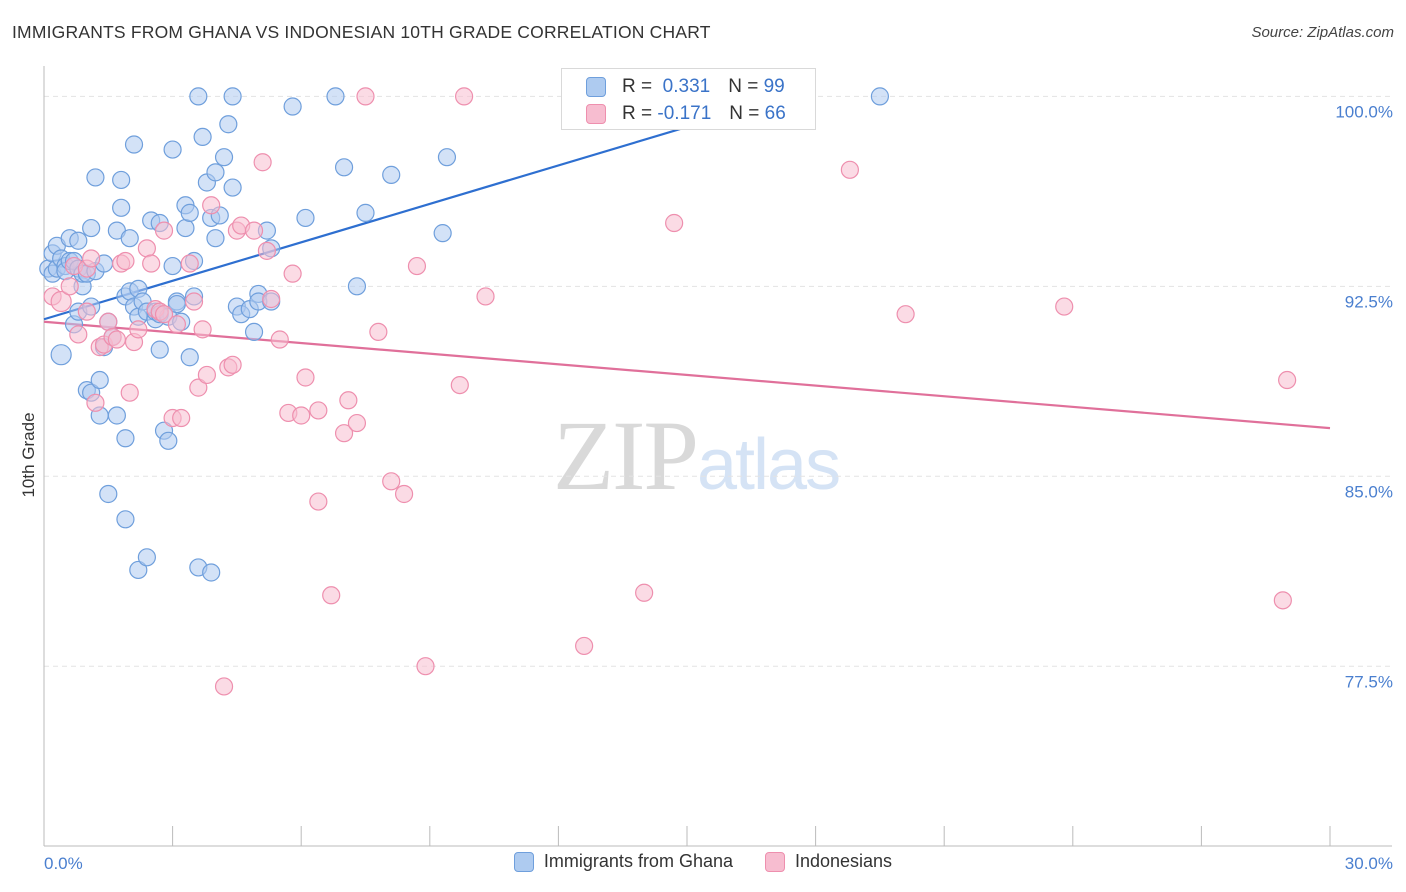  I want to click on legend-swatch-indonesians, so click(774, 861).